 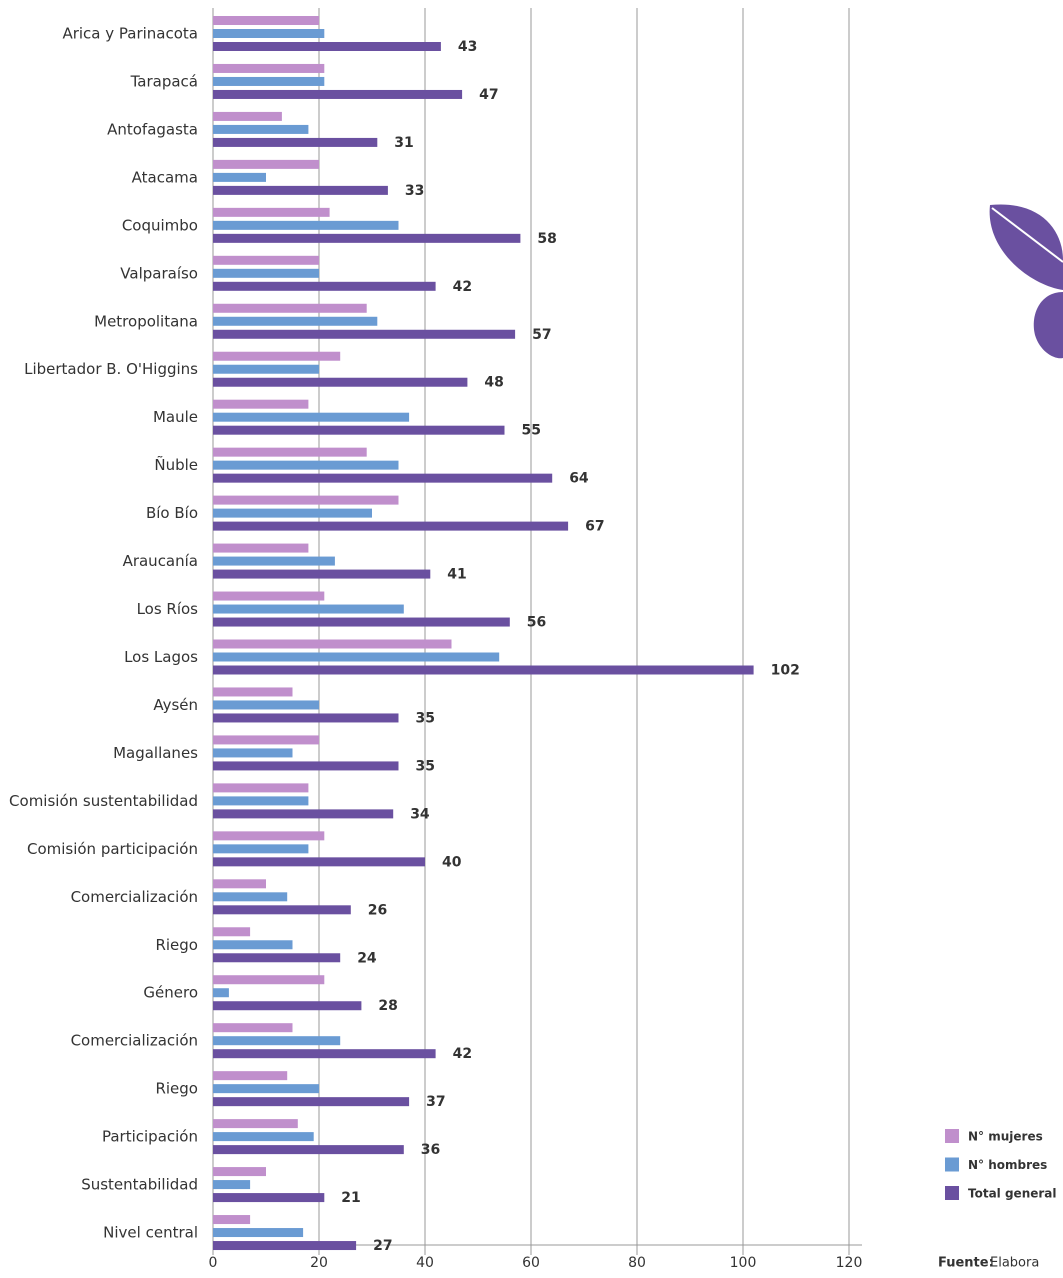 I want to click on y-tick-label: Valparaíso, so click(x=159, y=273).